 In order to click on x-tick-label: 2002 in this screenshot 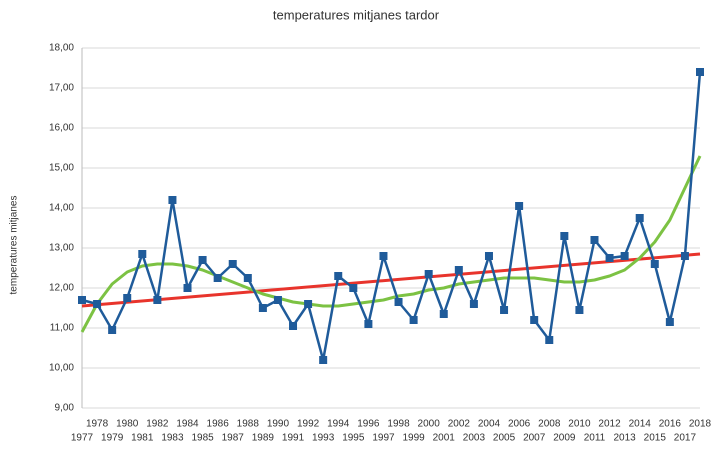, I will do `click(459, 424)`.